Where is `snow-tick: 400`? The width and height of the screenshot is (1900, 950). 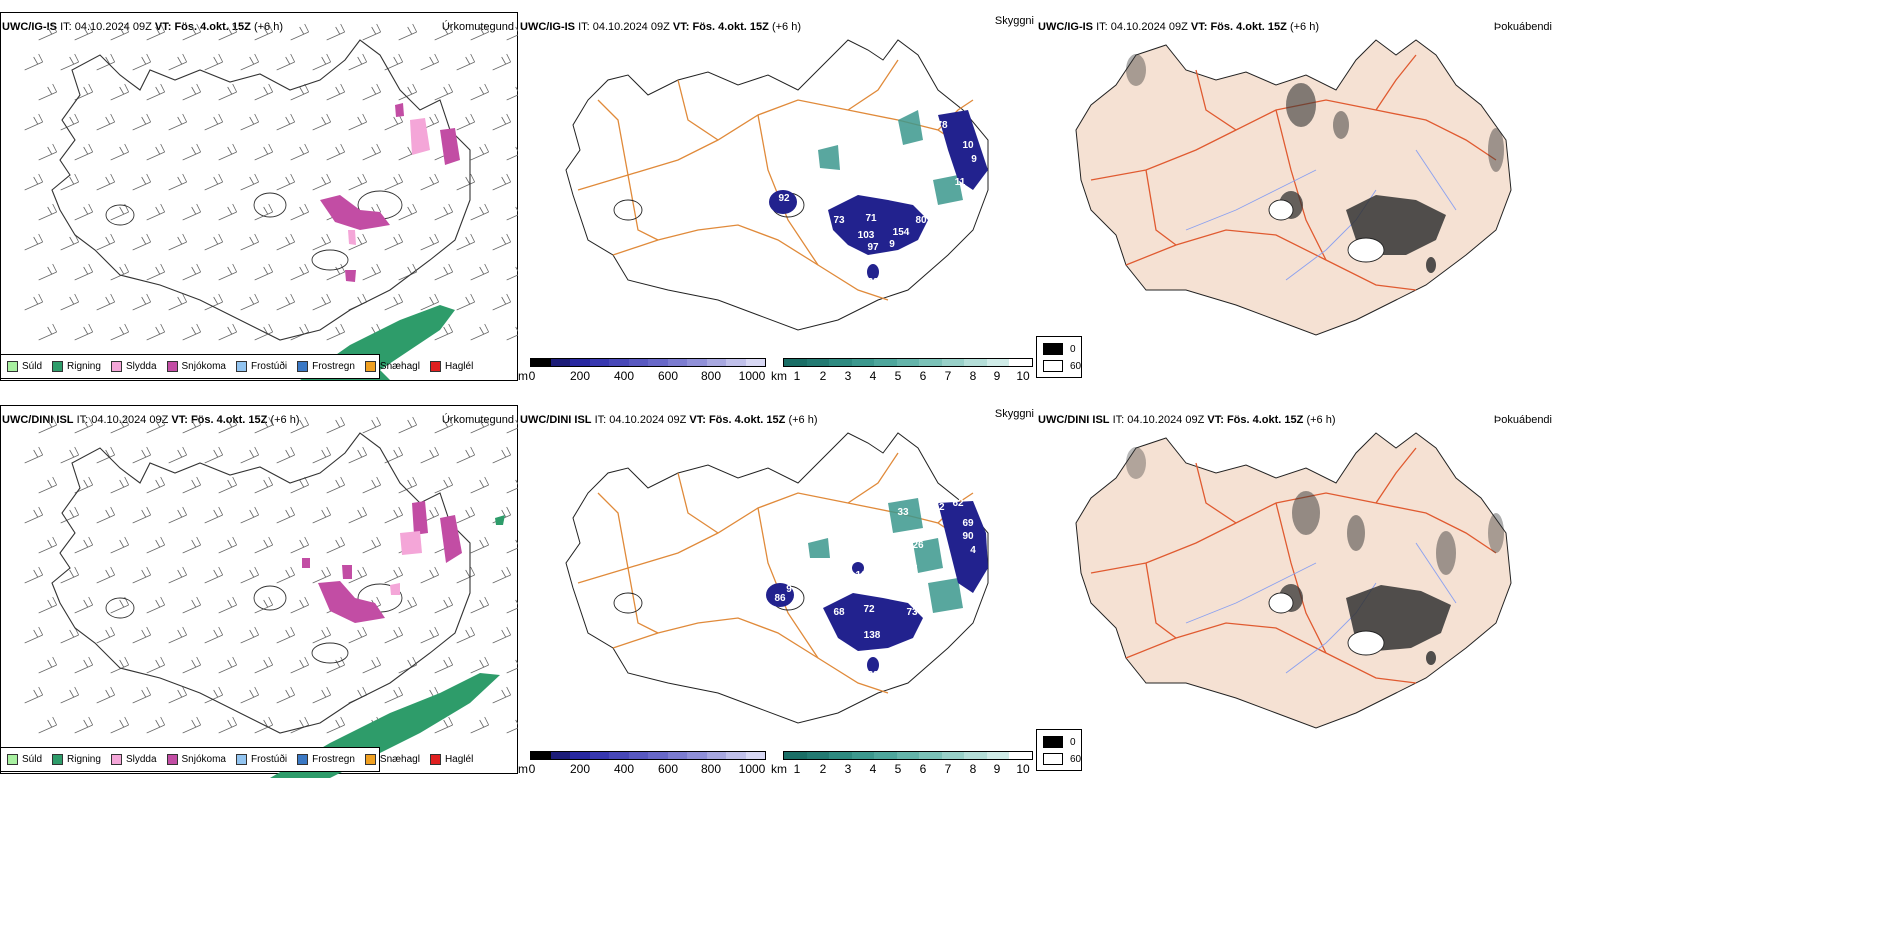 snow-tick: 400 is located at coordinates (624, 769).